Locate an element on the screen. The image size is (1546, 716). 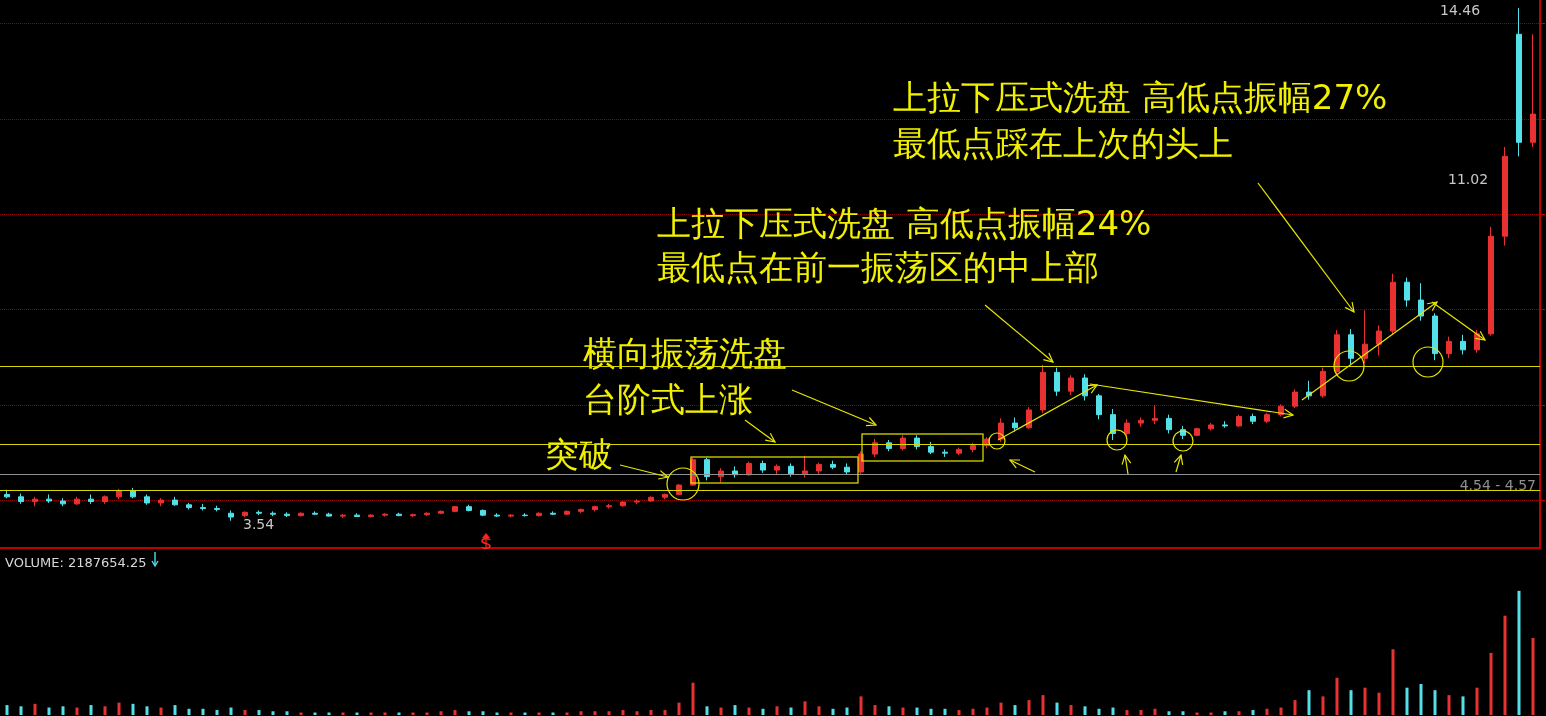
annotation: 3.54 is located at coordinates (259, 524).